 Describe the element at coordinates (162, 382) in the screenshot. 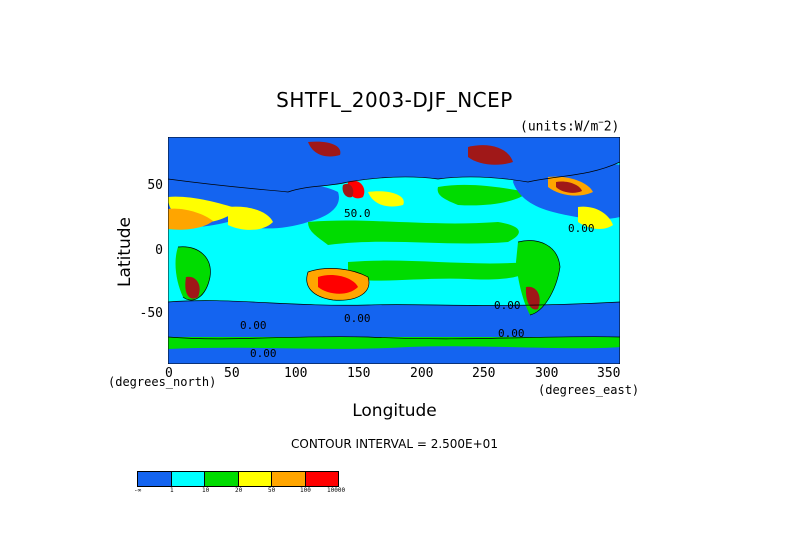

I see `y-unit-note: (degrees_north)` at that location.